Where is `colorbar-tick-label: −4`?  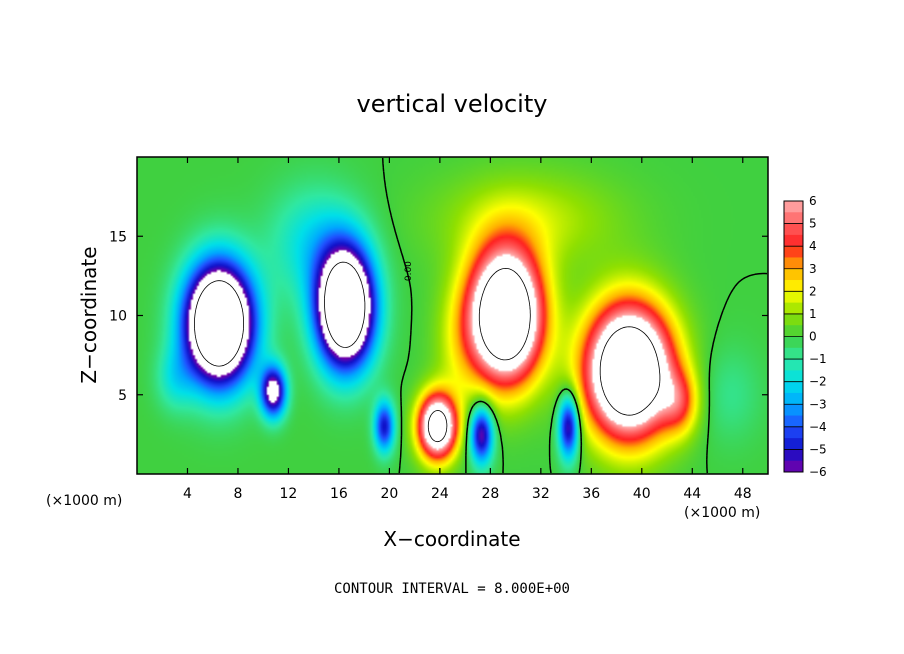 colorbar-tick-label: −4 is located at coordinates (818, 427).